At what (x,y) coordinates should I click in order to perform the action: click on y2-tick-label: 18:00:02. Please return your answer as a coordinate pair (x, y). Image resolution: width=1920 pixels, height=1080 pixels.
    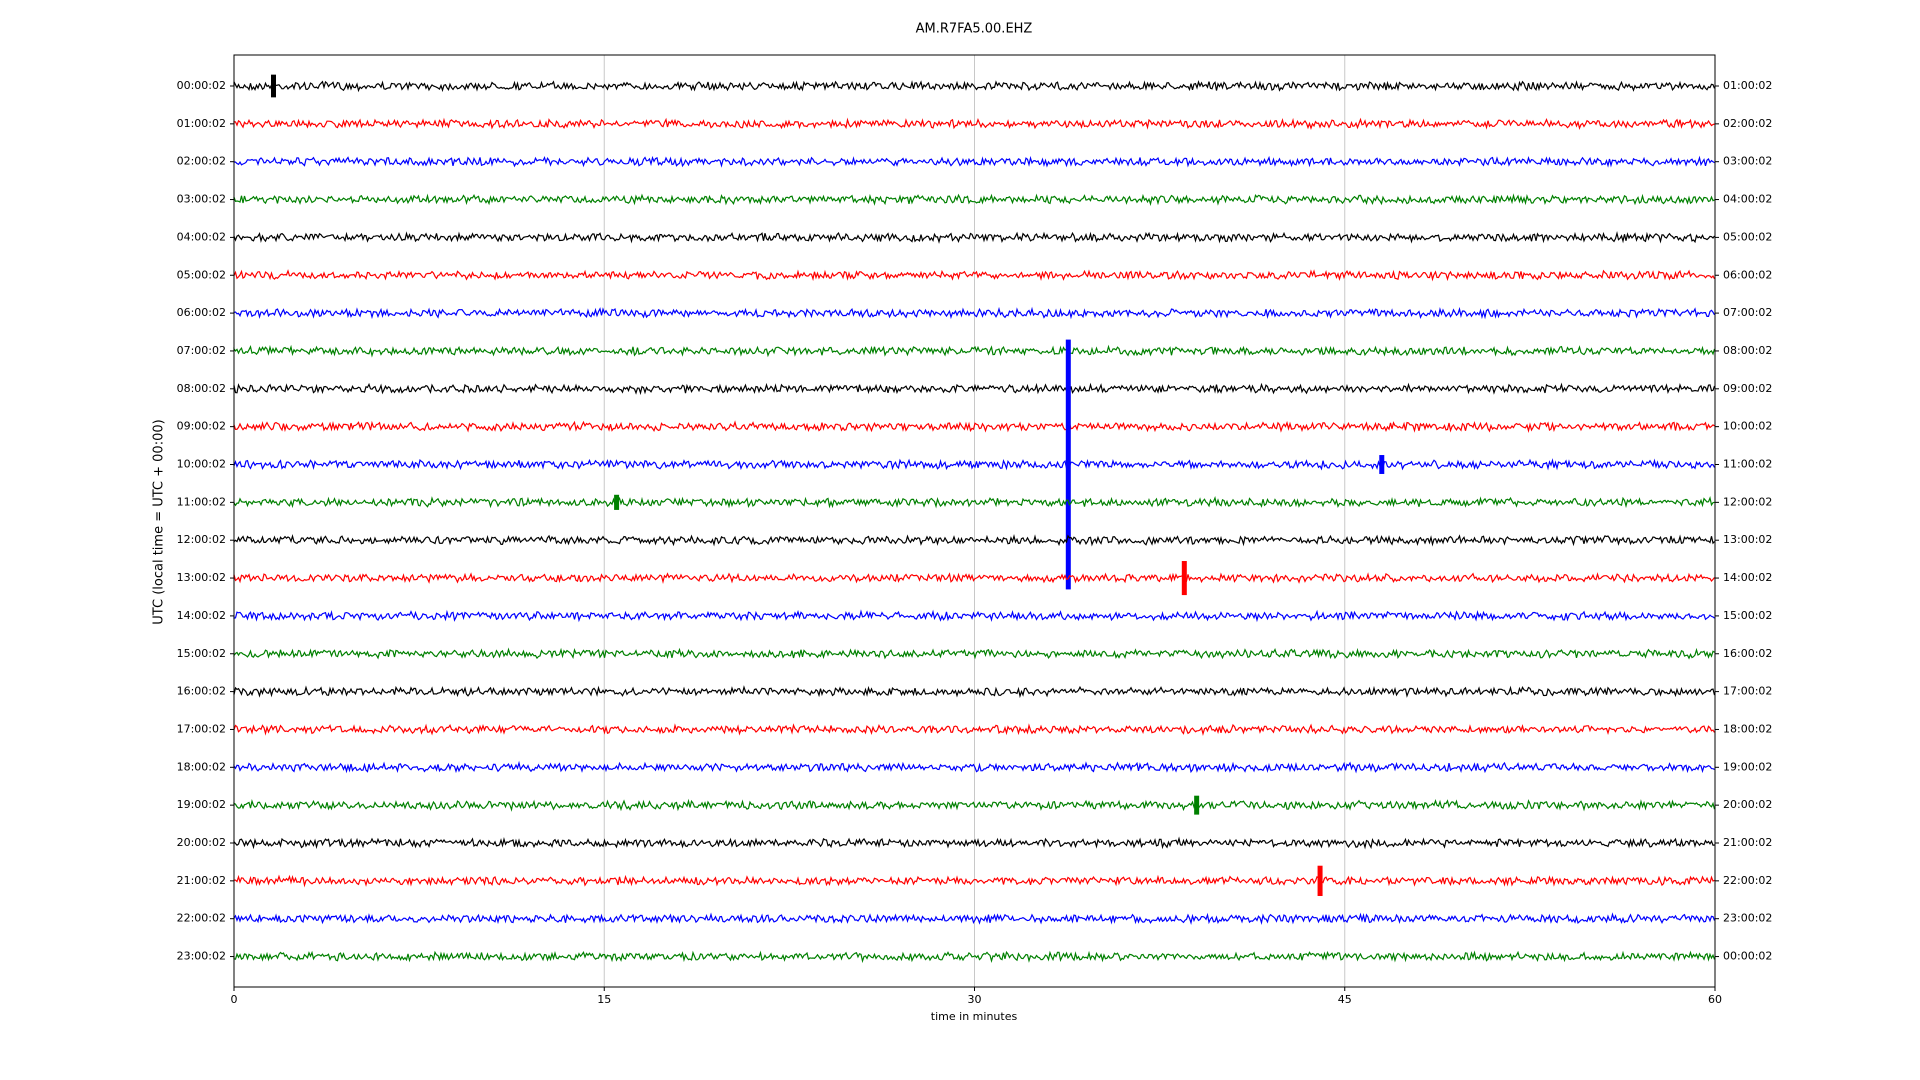
    Looking at the image, I should click on (1747, 728).